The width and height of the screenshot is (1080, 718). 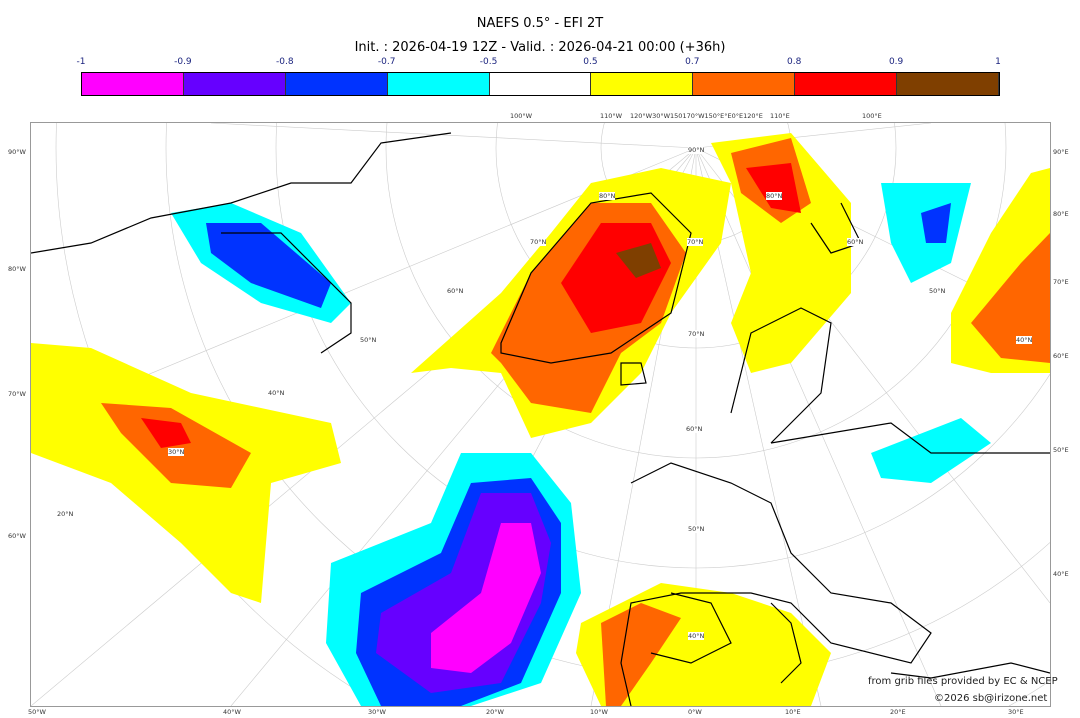 What do you see at coordinates (599, 712) in the screenshot?
I see `graticule-label: 10°W` at bounding box center [599, 712].